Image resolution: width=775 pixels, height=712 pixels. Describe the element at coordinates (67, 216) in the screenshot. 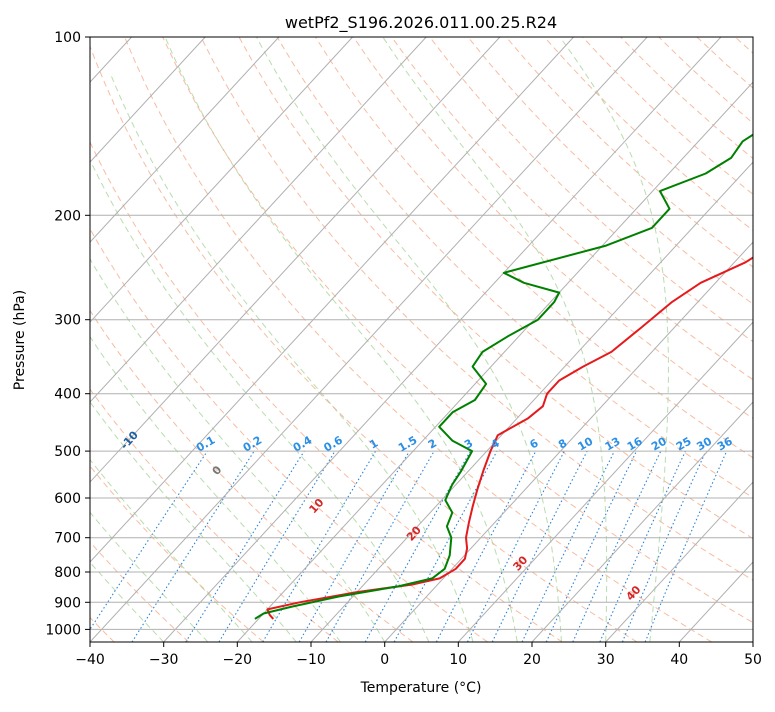

I see `y-tick-label: 200` at that location.